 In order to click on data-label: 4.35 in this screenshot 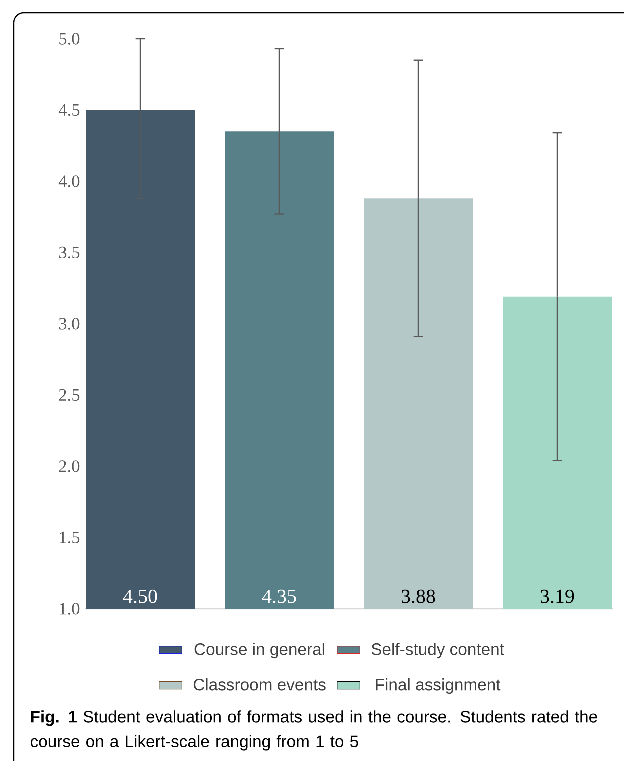, I will do `click(279, 597)`.